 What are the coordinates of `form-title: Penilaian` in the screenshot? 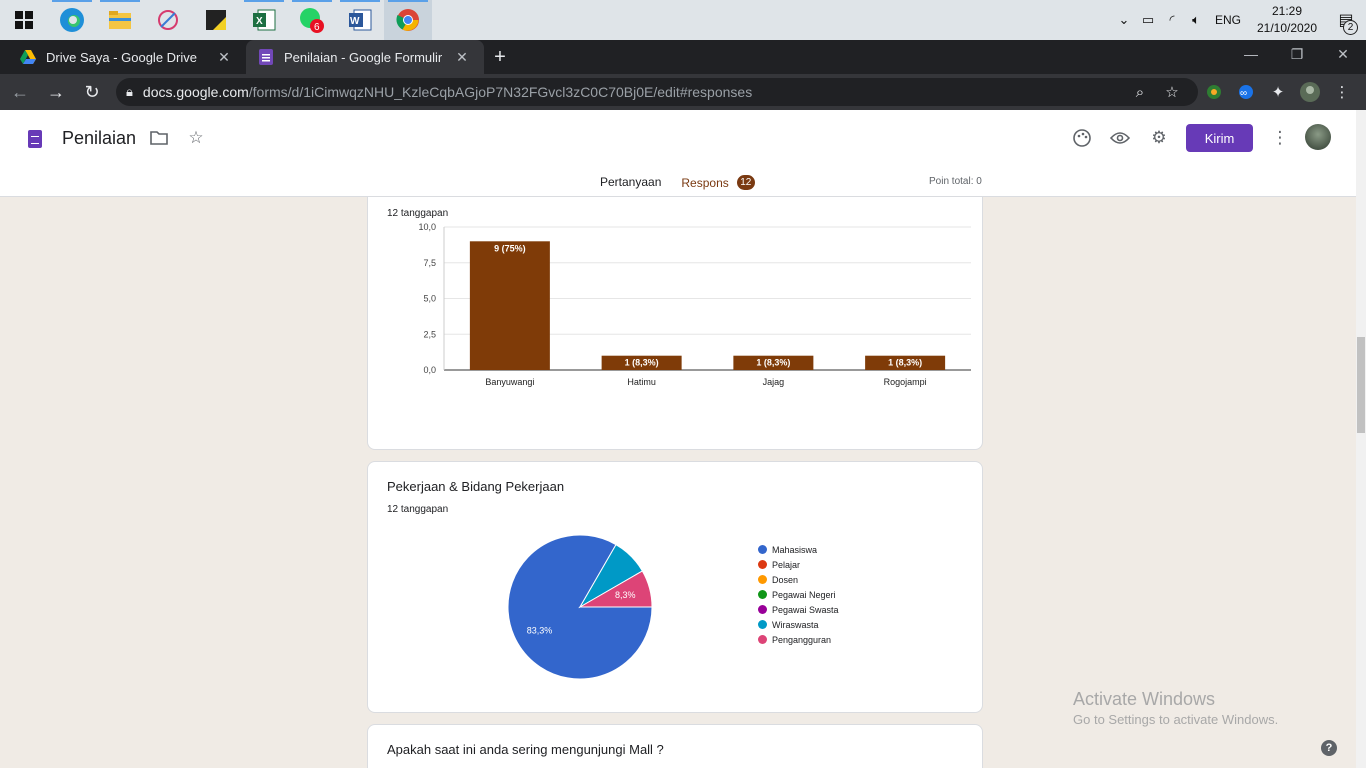 It's located at (99, 138).